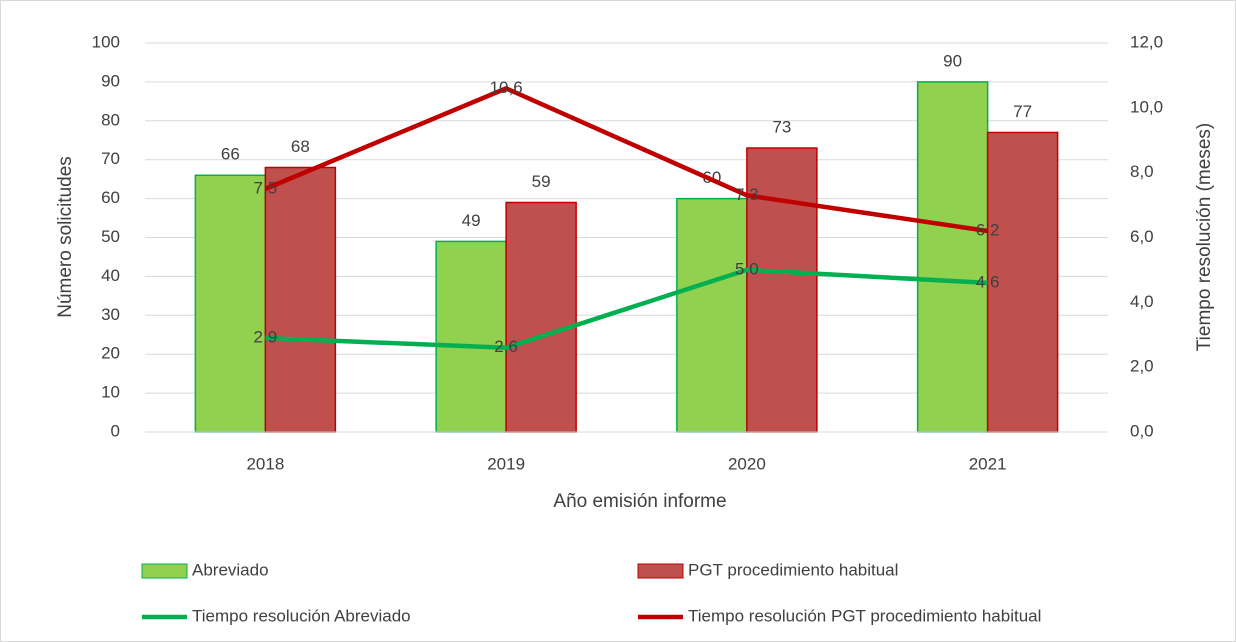  I want to click on data-label: 2,9, so click(266, 336).